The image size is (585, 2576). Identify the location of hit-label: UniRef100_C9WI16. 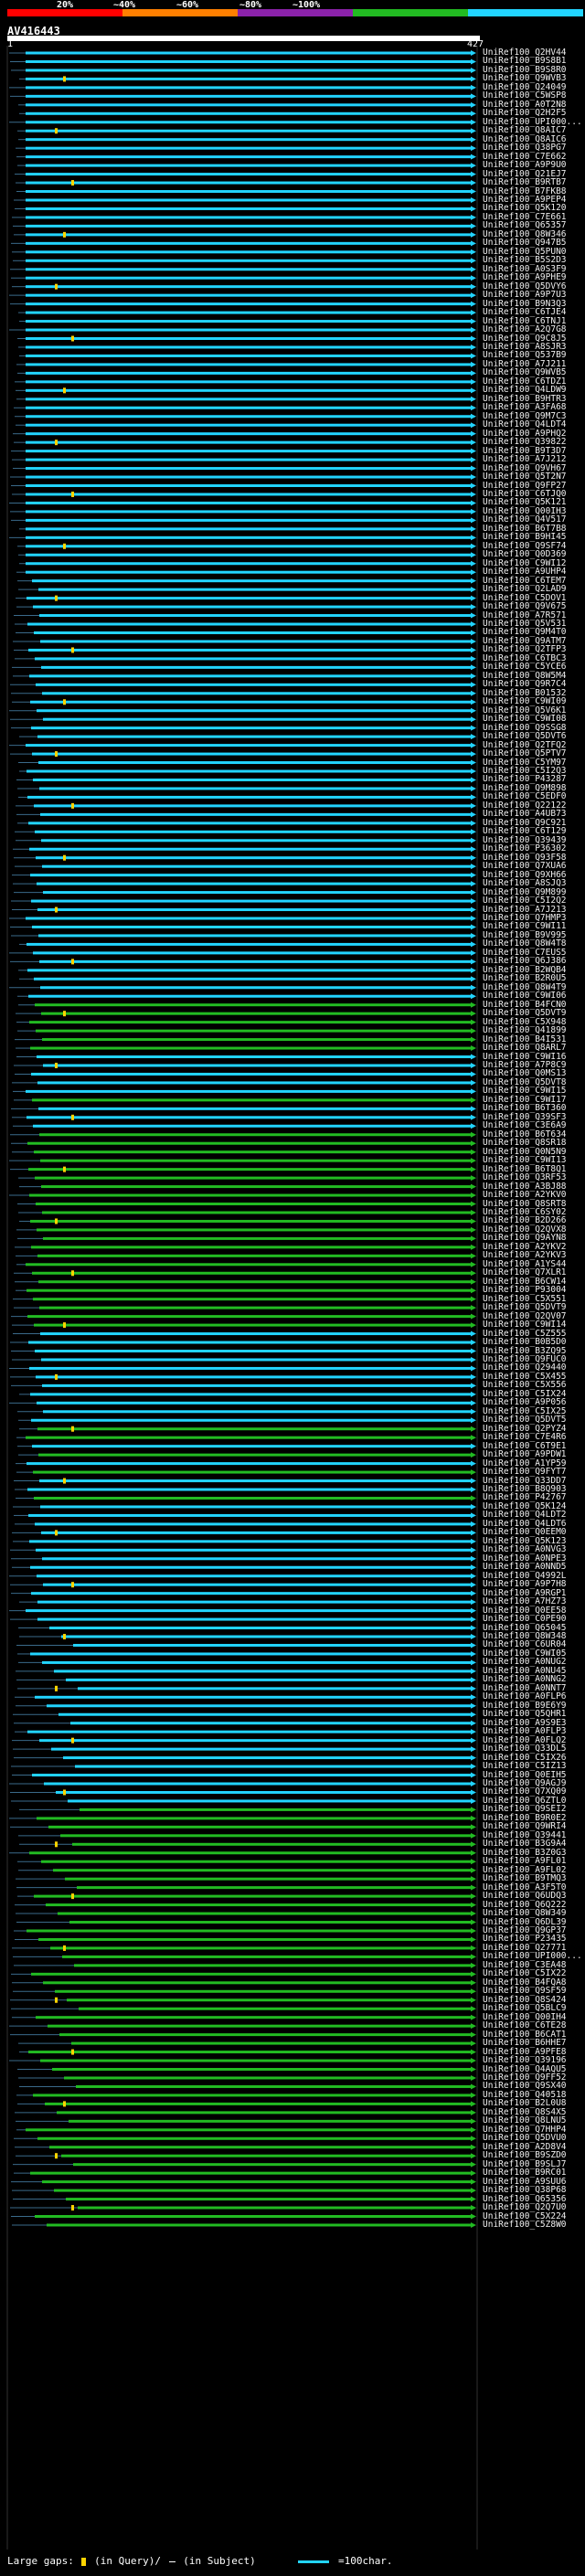
(525, 1056).